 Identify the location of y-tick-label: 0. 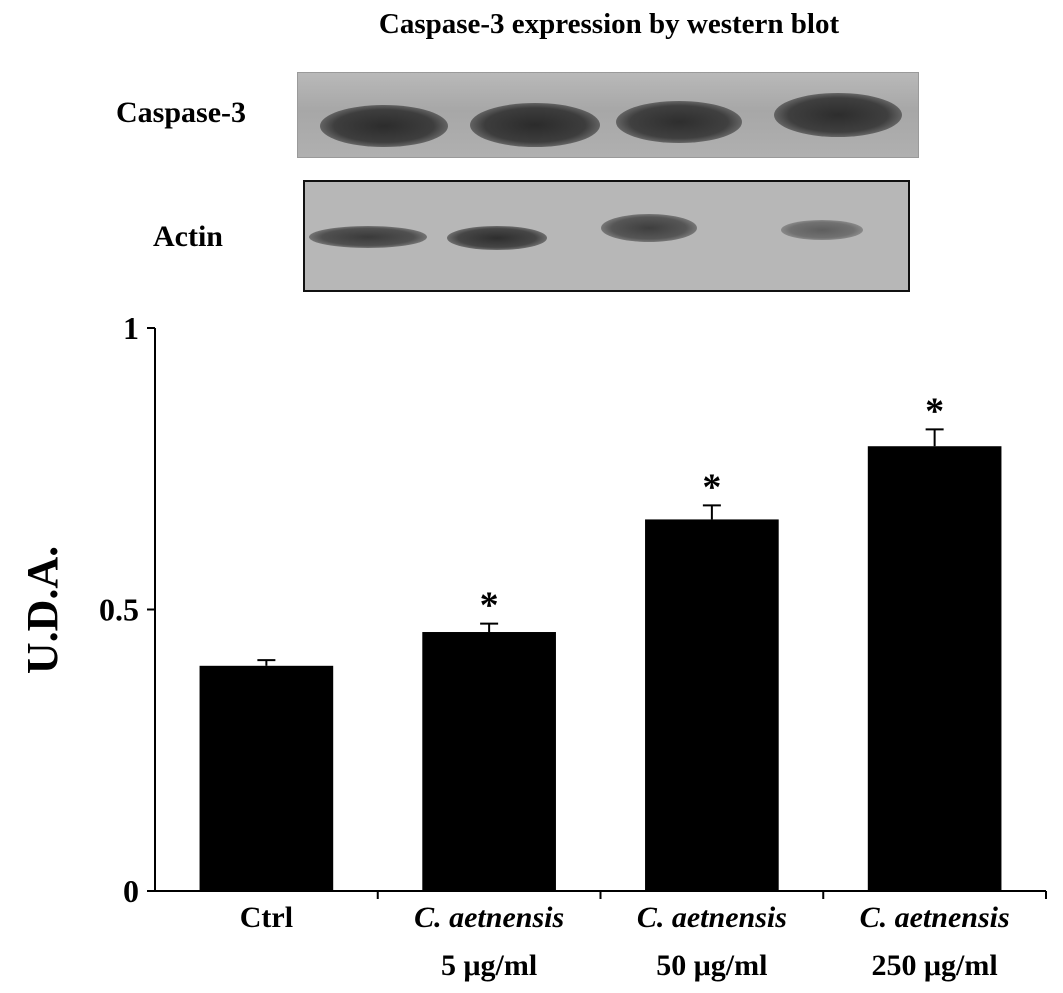
(131, 891).